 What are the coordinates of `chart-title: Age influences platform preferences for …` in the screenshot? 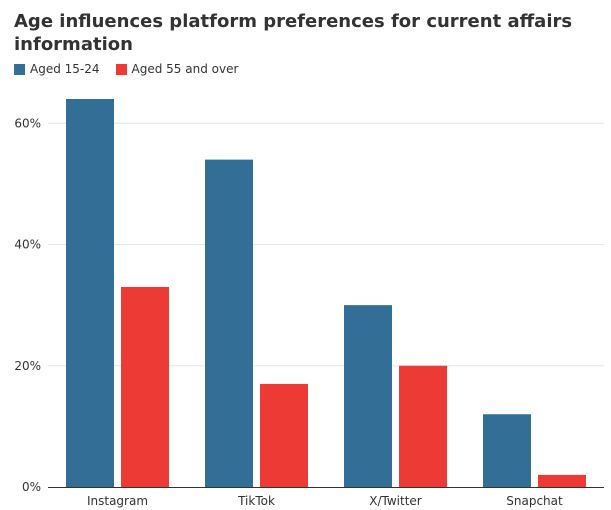 It's located at (293, 33).